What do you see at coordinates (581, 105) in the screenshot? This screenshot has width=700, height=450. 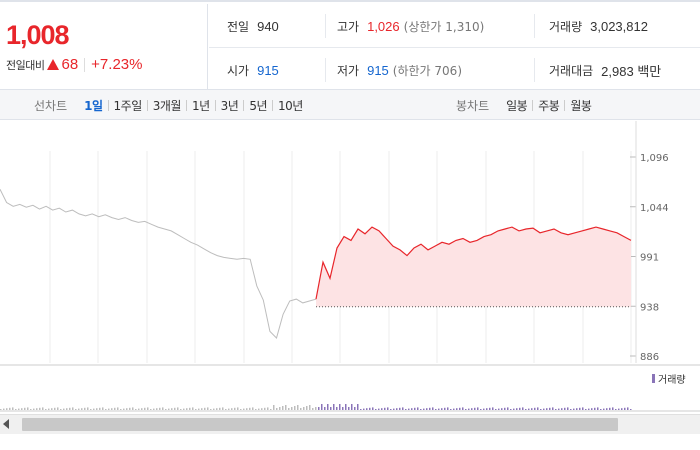 I see `candle-monthly: 월봉` at bounding box center [581, 105].